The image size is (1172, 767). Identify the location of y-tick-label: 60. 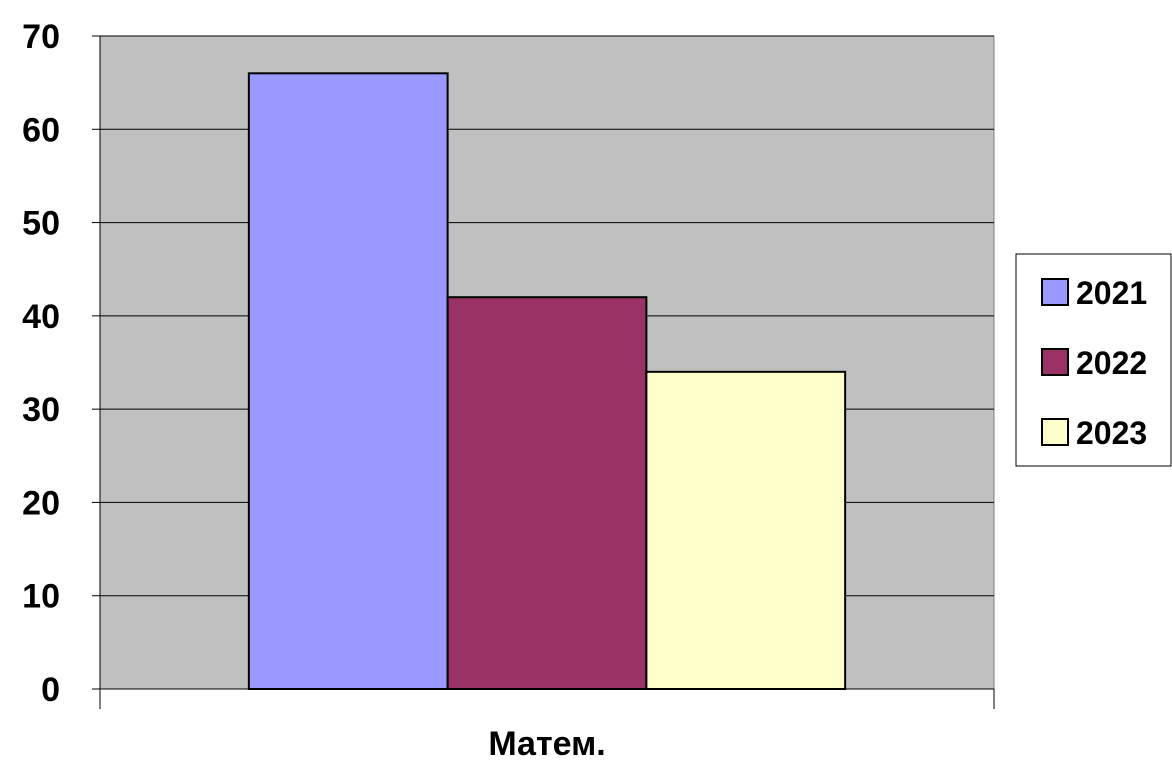
(41, 130).